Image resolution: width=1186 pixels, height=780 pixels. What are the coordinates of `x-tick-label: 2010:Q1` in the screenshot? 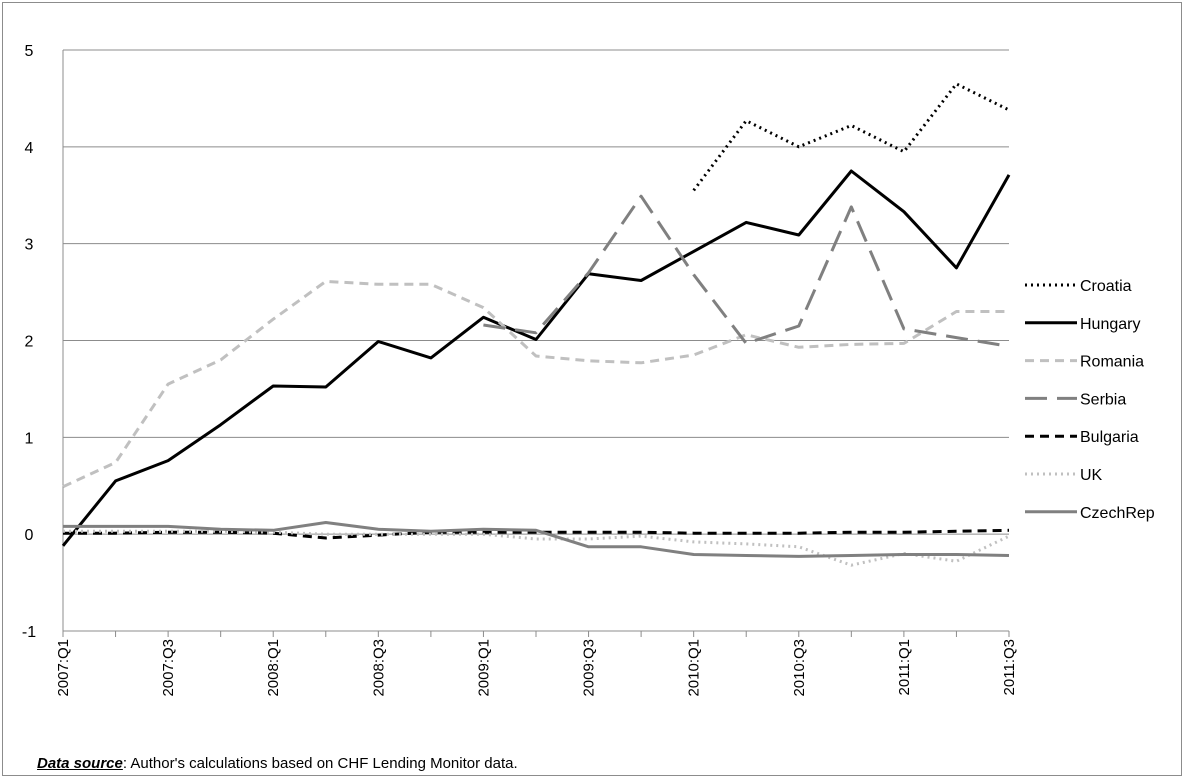 It's located at (694, 668).